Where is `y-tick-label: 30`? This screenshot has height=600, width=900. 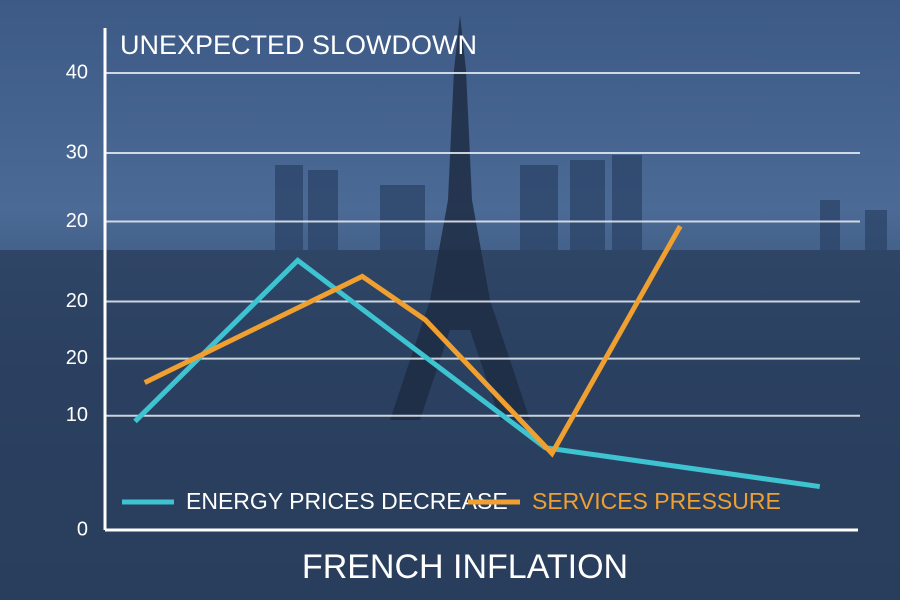
y-tick-label: 30 is located at coordinates (77, 152).